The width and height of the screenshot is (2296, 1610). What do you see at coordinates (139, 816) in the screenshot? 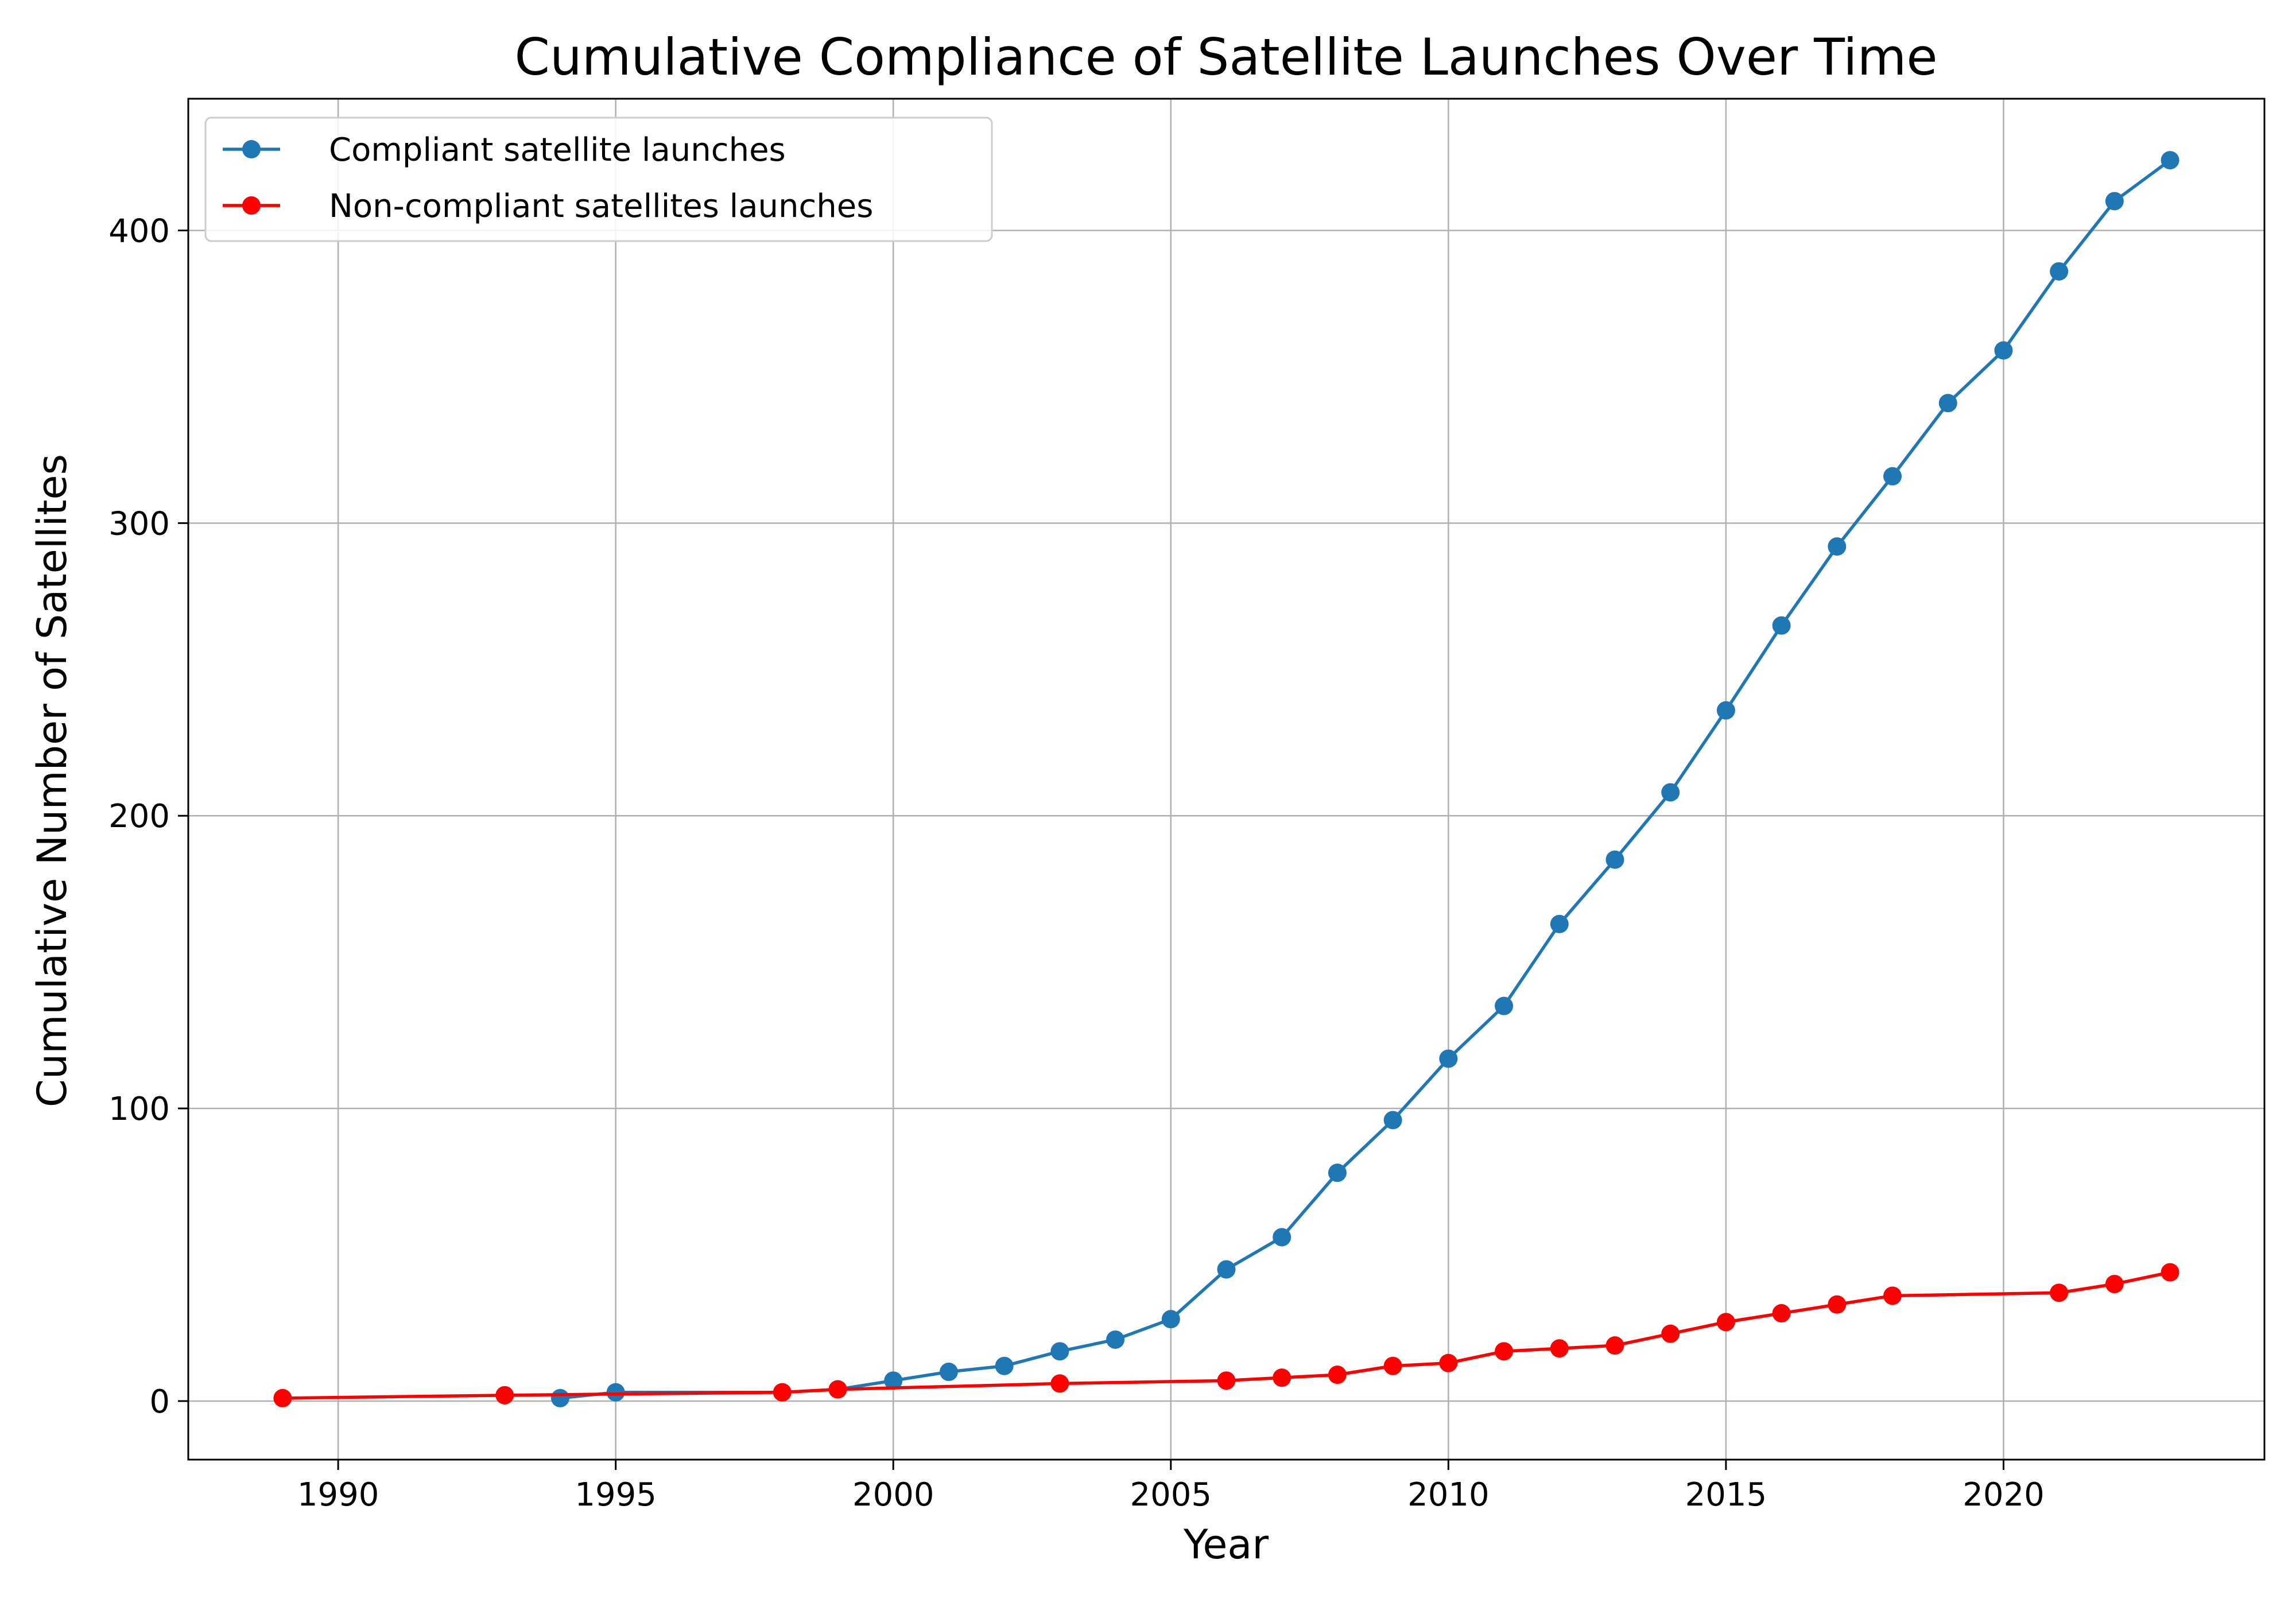
I see `y-tick-label: 200` at bounding box center [139, 816].